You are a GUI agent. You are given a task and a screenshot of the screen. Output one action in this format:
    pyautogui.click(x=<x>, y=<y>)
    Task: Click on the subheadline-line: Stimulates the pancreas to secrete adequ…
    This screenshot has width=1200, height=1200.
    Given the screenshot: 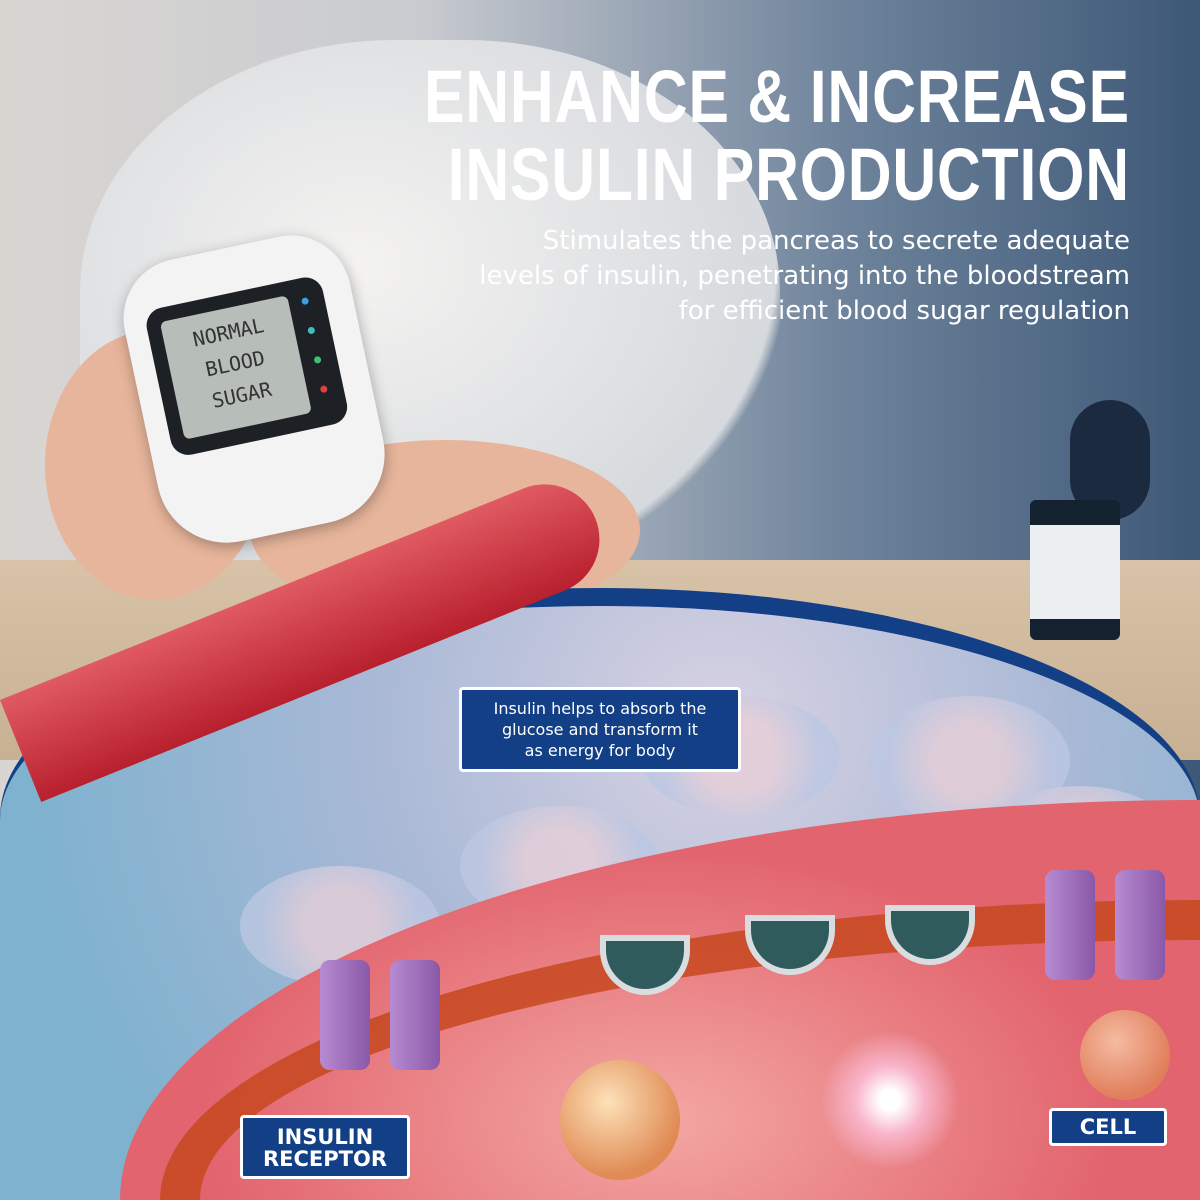 What is the action you would take?
    pyautogui.click(x=836, y=241)
    